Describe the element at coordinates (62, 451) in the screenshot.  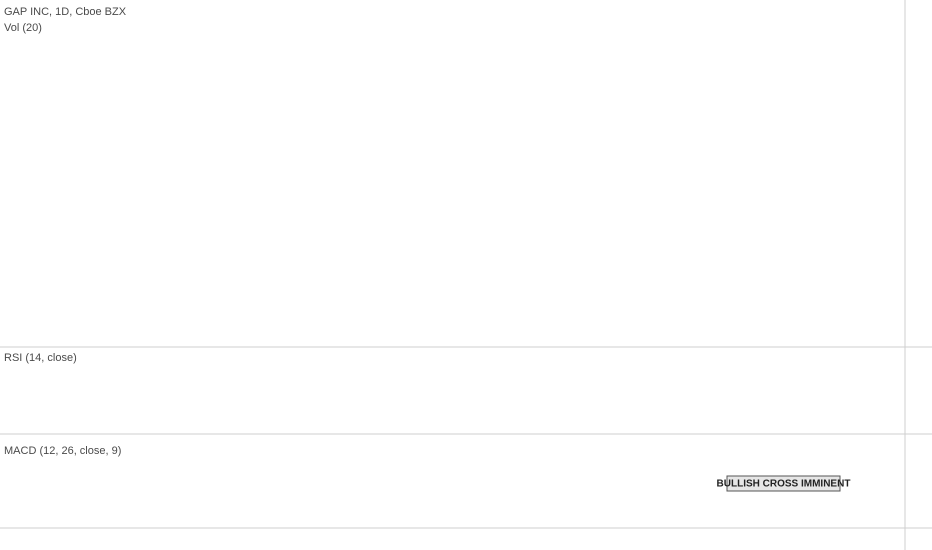
I see `macd-legend: MACD (12, 26, close, 9)` at that location.